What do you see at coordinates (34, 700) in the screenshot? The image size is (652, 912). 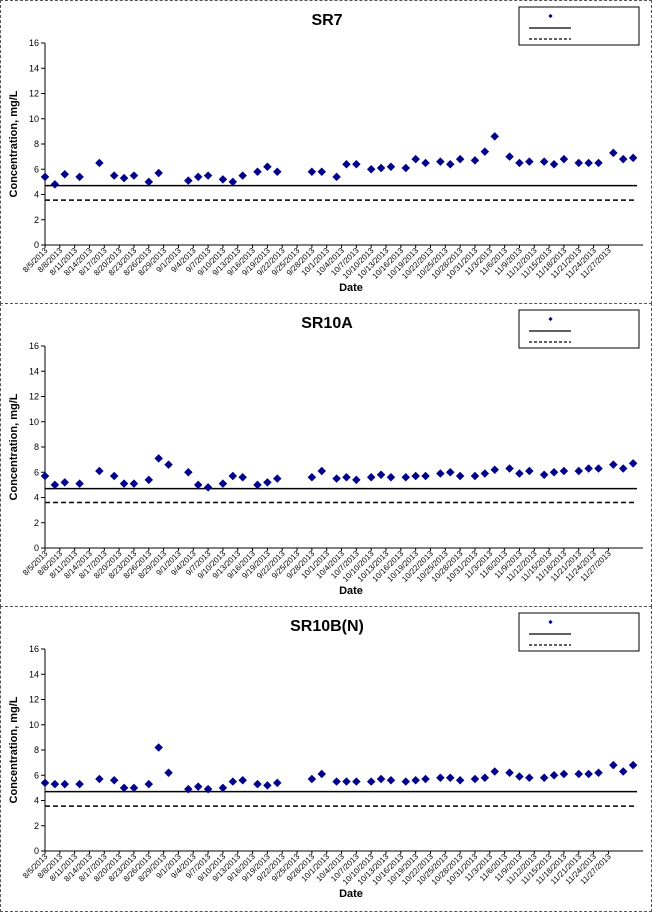 I see `y-tick-label: 12` at bounding box center [34, 700].